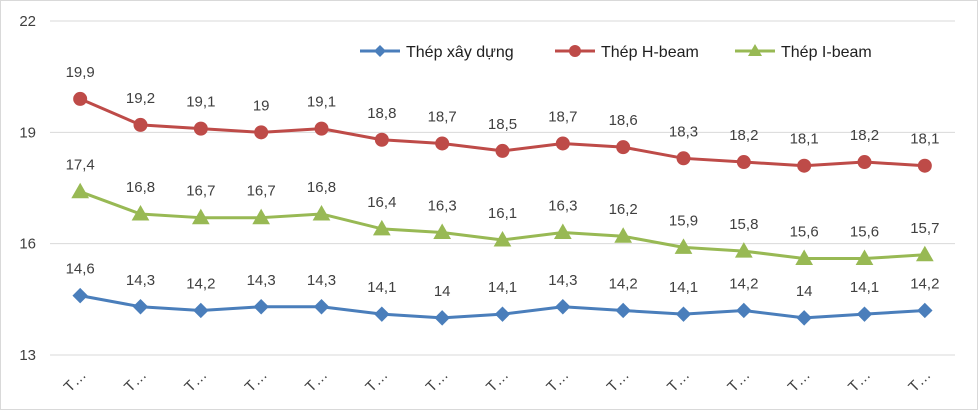  Describe the element at coordinates (460, 52) in the screenshot. I see `legend-label: Thép xây dựng` at that location.